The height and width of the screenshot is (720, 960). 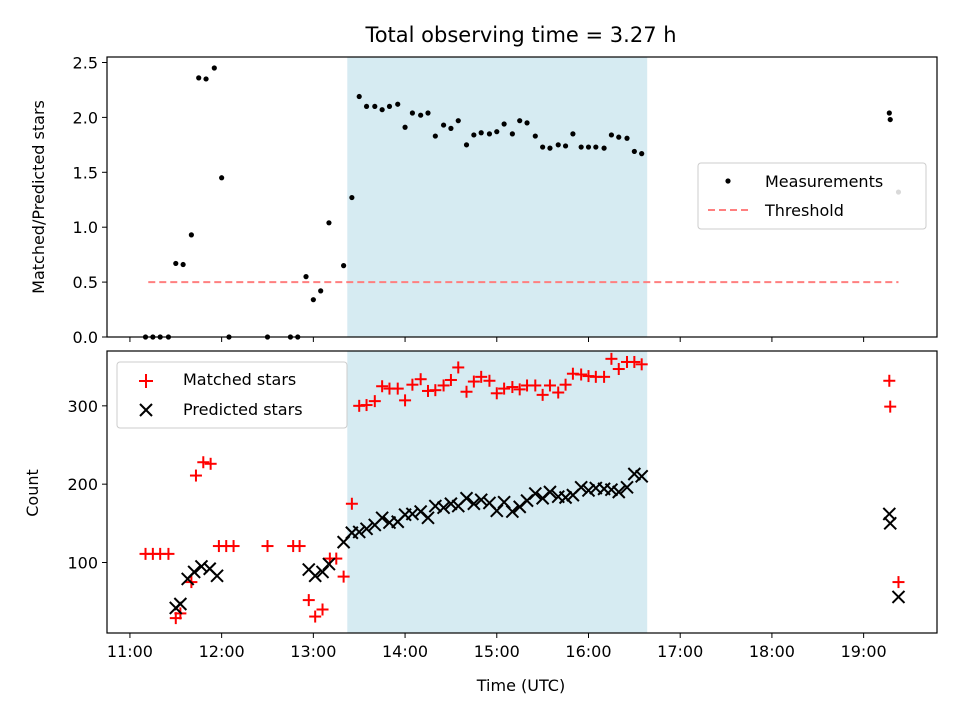 I want to click on observing-window-span, so click(x=497, y=197).